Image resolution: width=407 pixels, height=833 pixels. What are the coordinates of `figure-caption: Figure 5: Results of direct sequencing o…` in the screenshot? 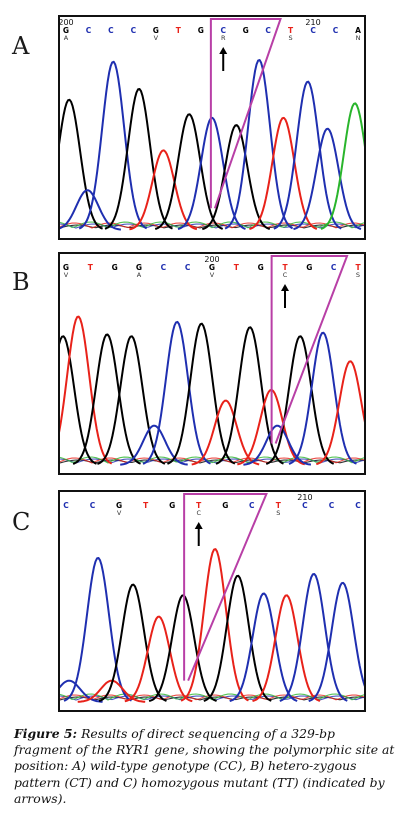 It's located at (205, 766).